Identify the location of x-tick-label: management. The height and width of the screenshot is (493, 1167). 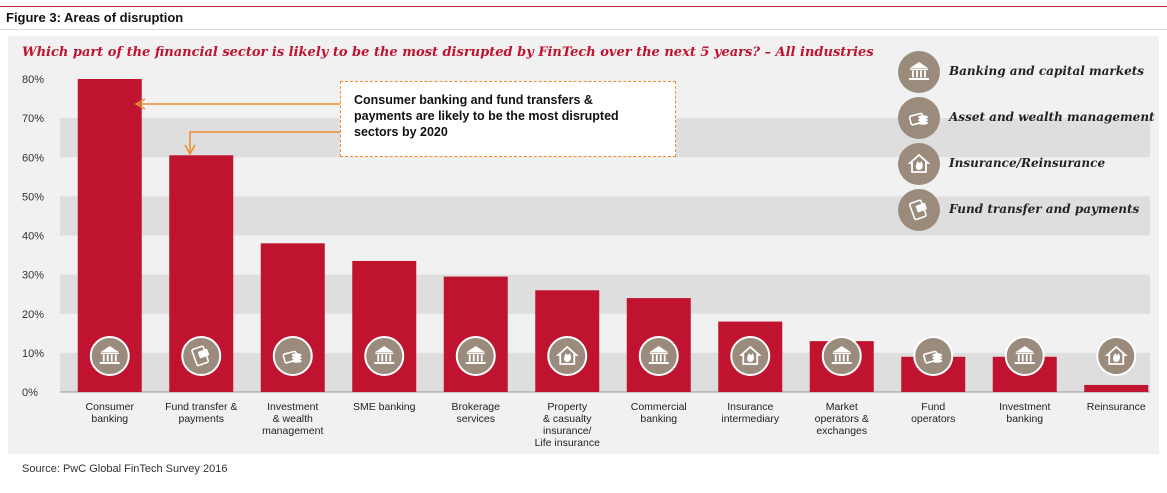
(292, 431).